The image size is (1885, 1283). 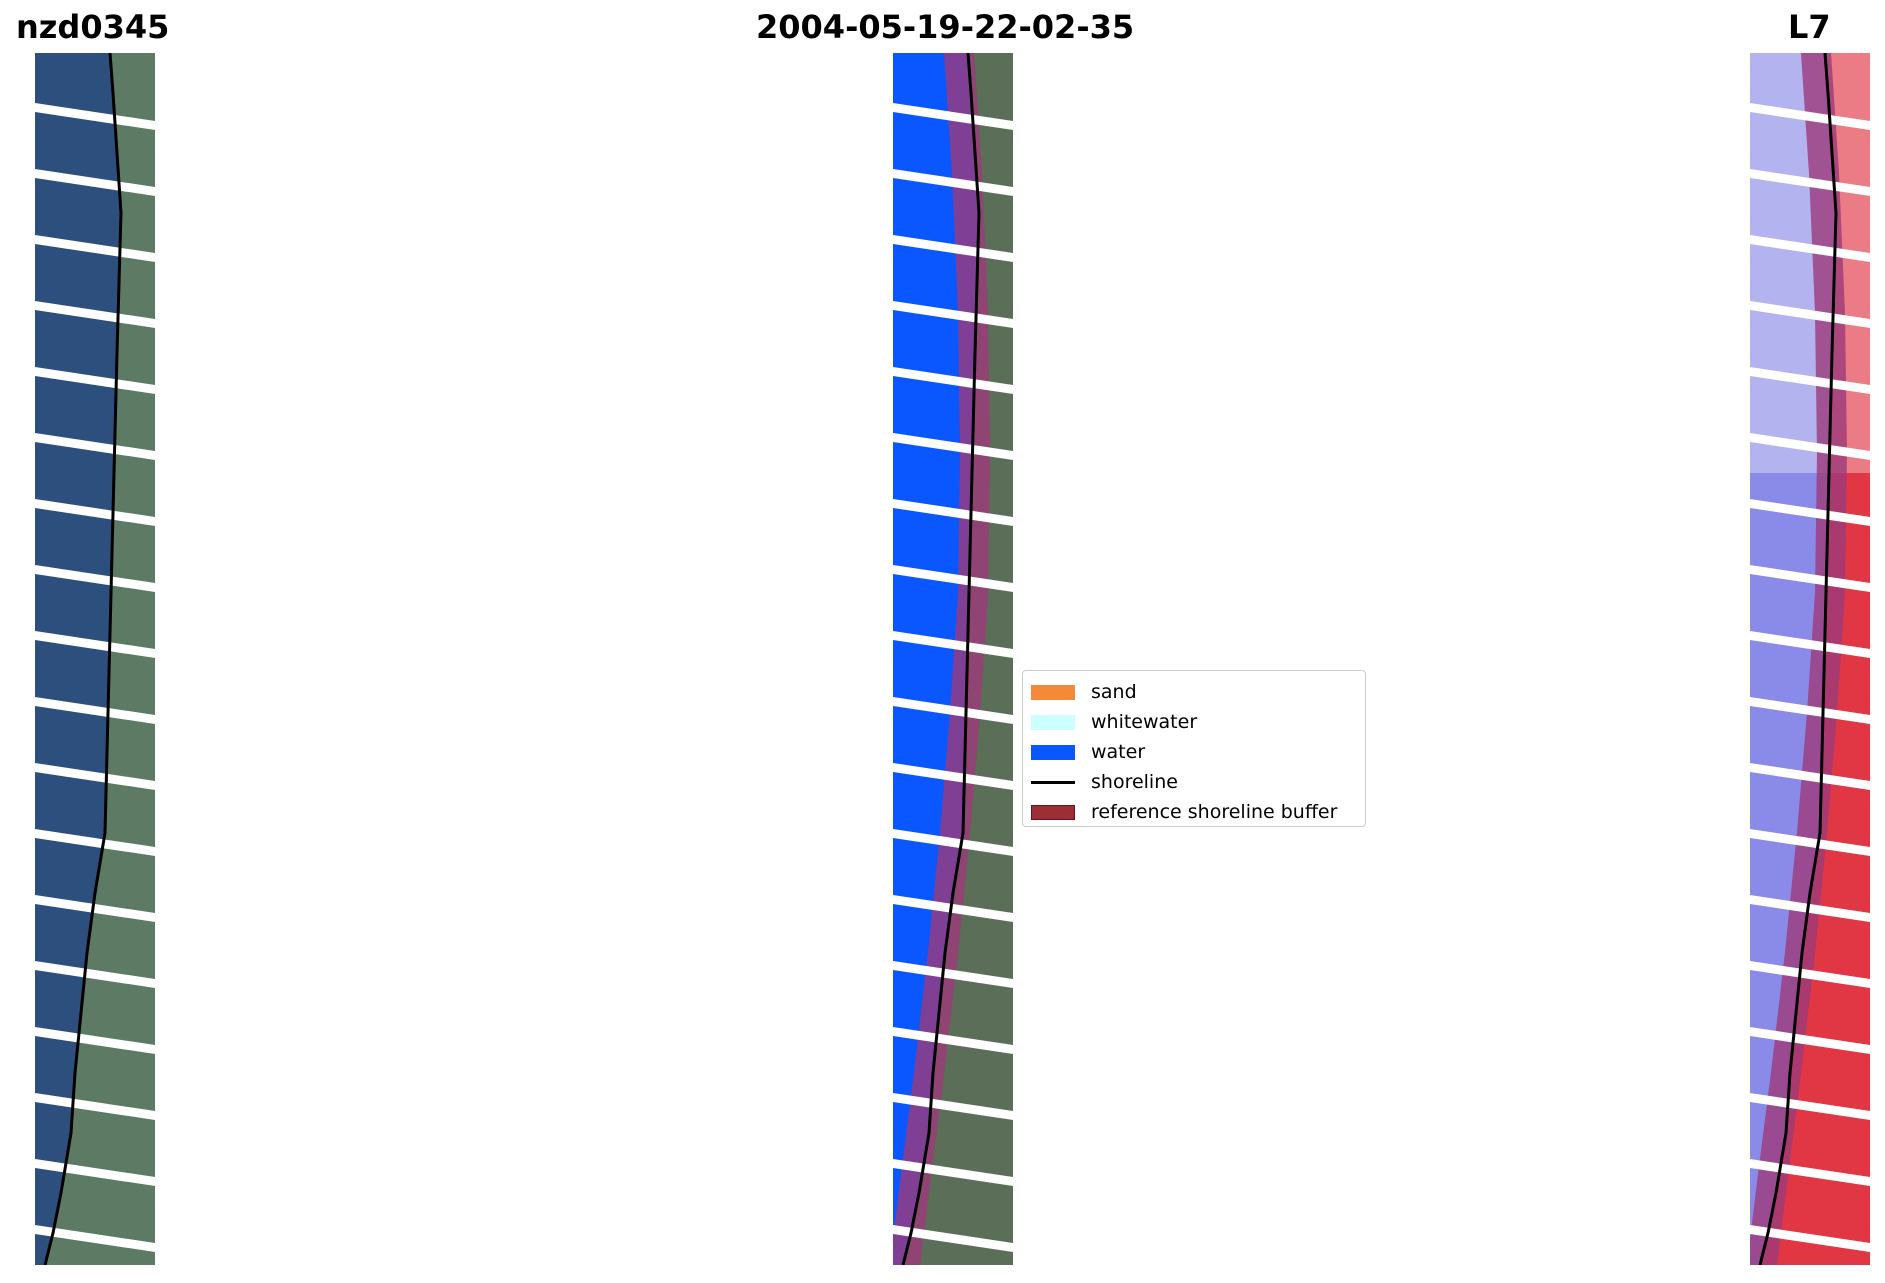 I want to click on water-index-panel, so click(x=1810, y=659).